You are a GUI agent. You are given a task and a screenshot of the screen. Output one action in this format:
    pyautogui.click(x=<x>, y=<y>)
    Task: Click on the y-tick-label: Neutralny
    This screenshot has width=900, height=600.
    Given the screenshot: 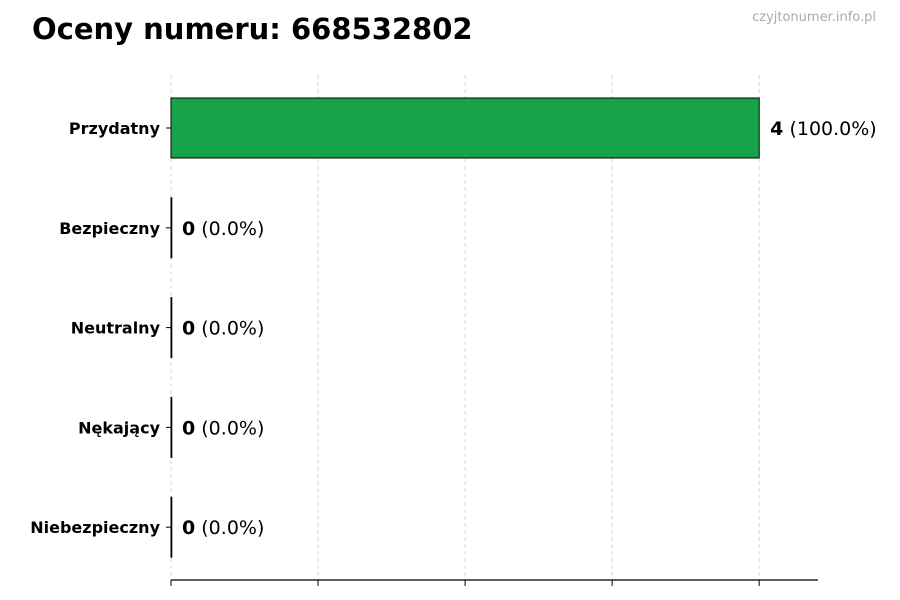 What is the action you would take?
    pyautogui.click(x=116, y=328)
    